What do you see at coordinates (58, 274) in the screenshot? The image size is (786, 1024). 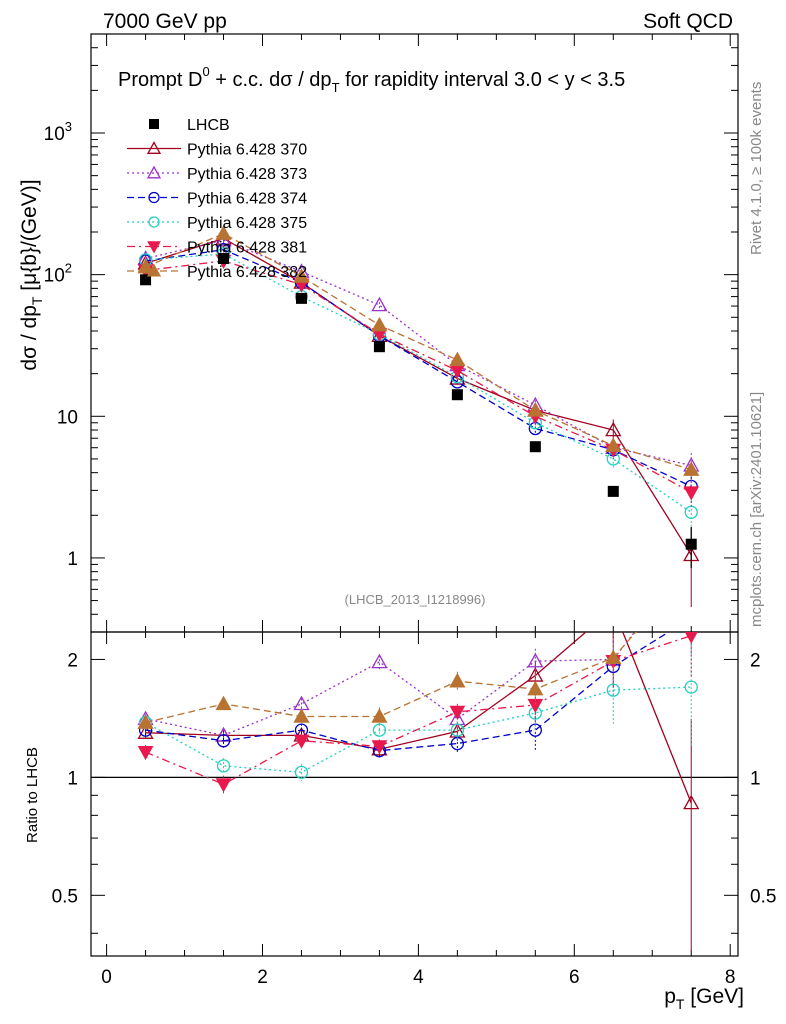 I see `y-tick-label: 10²` at bounding box center [58, 274].